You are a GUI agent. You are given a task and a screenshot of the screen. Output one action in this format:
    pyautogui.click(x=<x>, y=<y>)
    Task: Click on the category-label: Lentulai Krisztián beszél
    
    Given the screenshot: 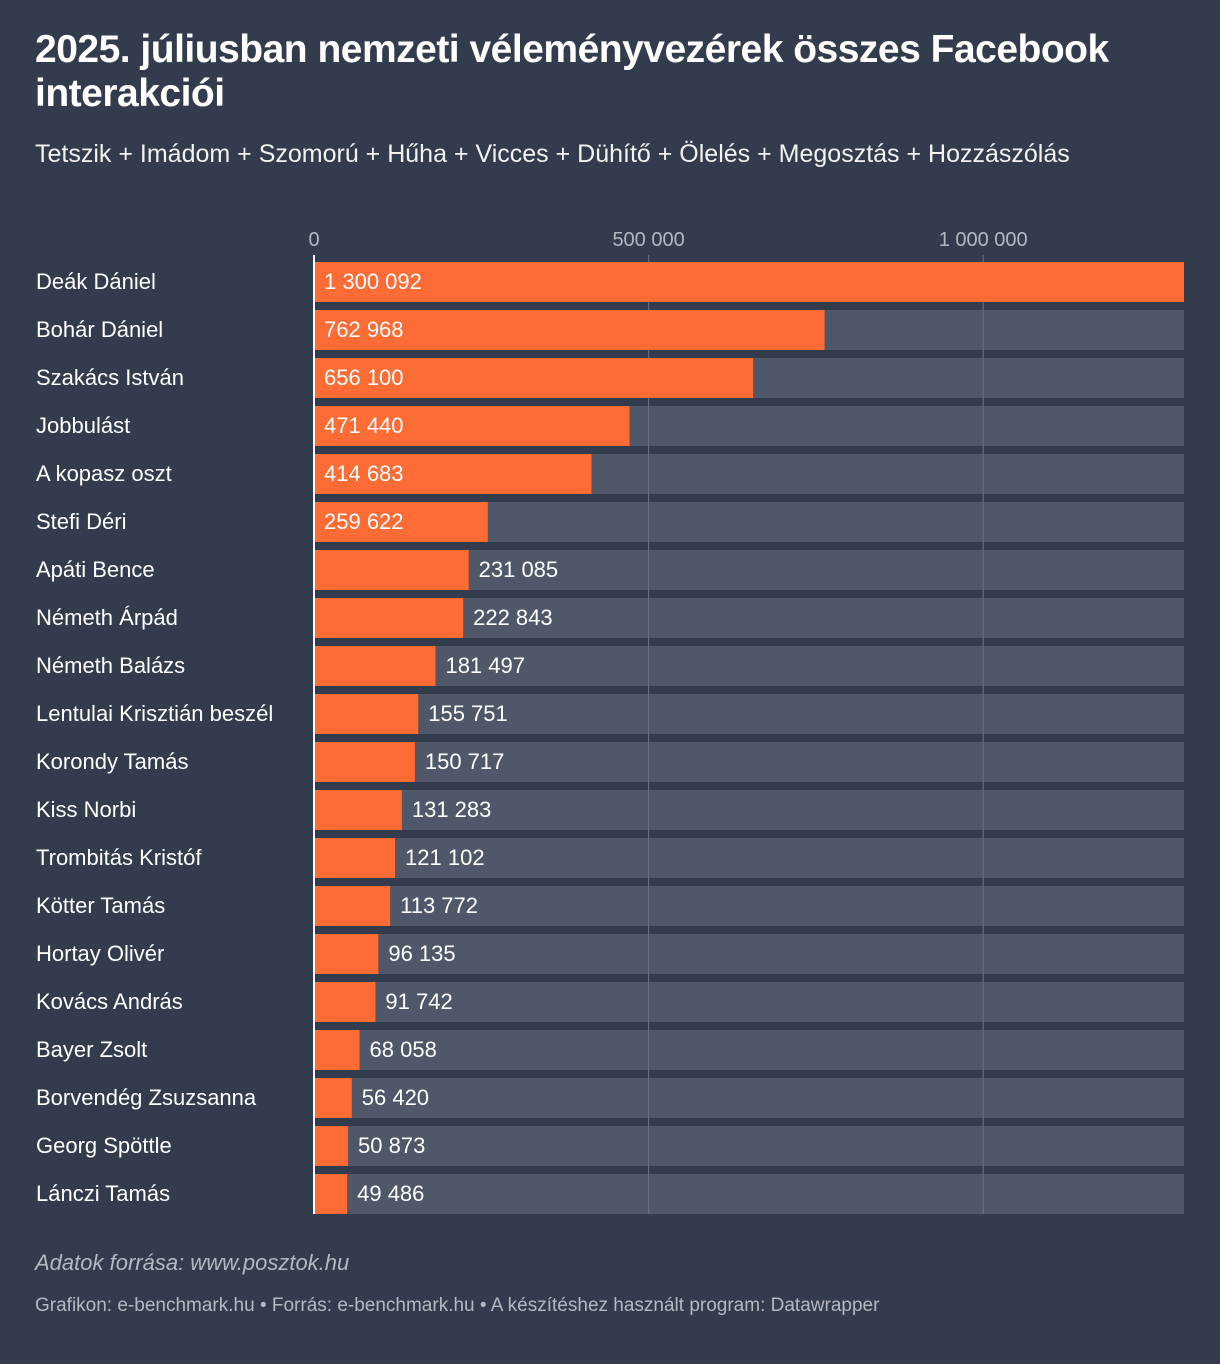 What is the action you would take?
    pyautogui.click(x=154, y=713)
    